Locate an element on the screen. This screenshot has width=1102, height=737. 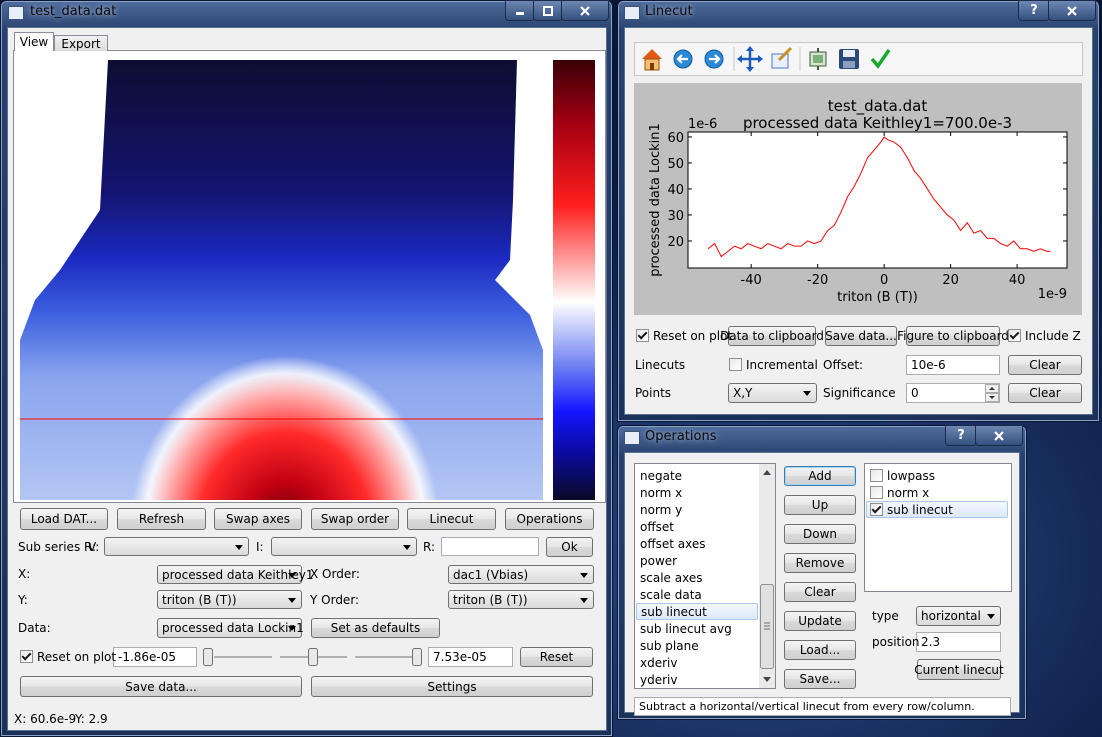
configure-icon is located at coordinates (818, 59).